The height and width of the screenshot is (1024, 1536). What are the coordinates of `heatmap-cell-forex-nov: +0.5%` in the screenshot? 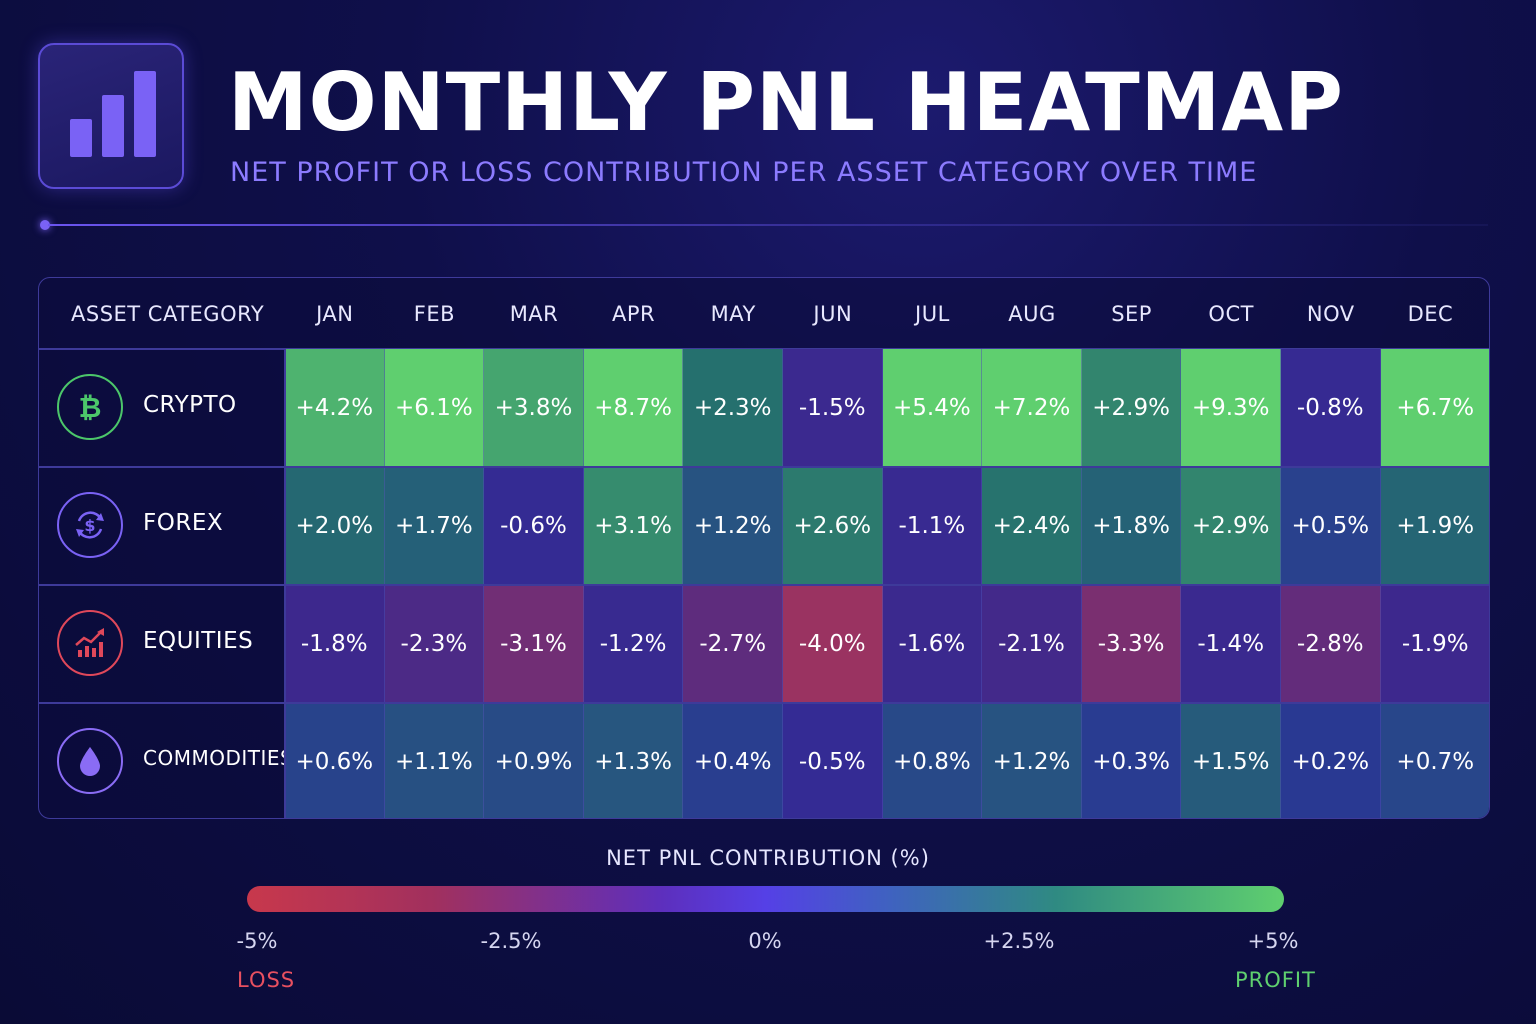 It's located at (1331, 525).